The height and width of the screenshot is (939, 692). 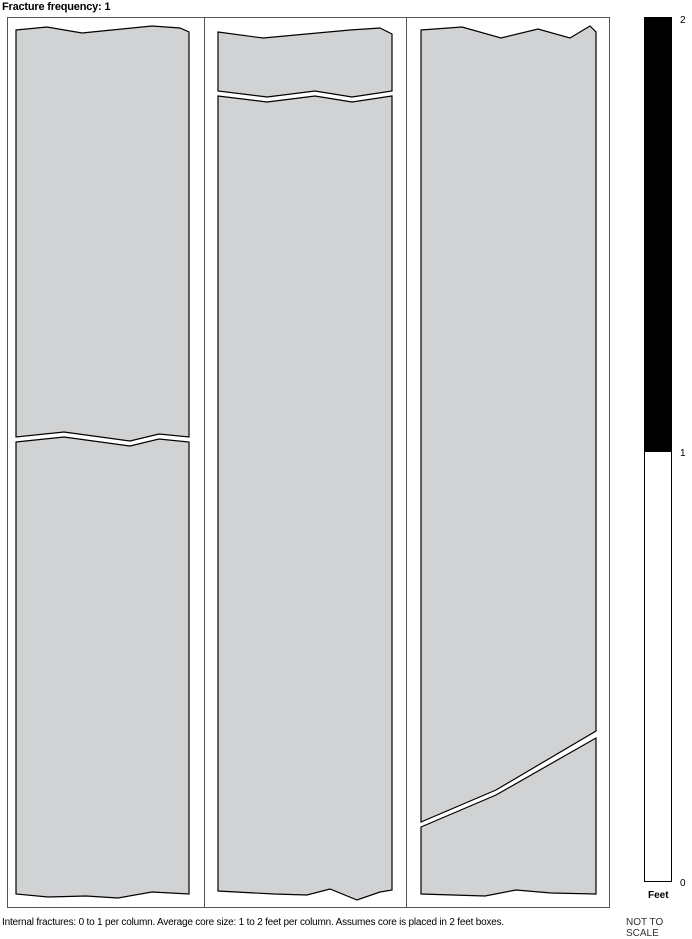 I want to click on scale-tick-label: 1, so click(x=683, y=453).